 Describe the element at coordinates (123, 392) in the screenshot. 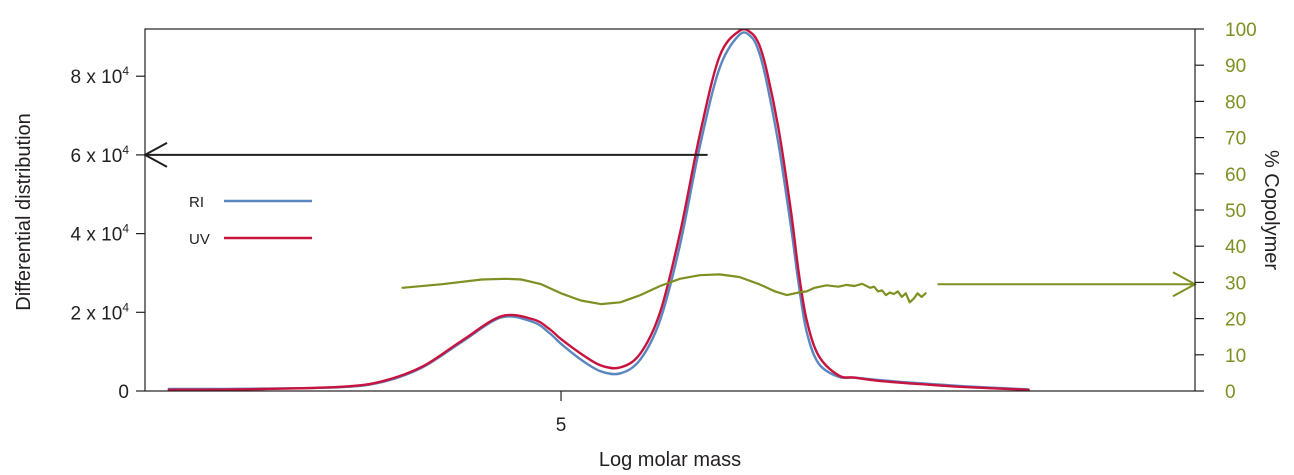

I see `y-tick-label: 0` at that location.